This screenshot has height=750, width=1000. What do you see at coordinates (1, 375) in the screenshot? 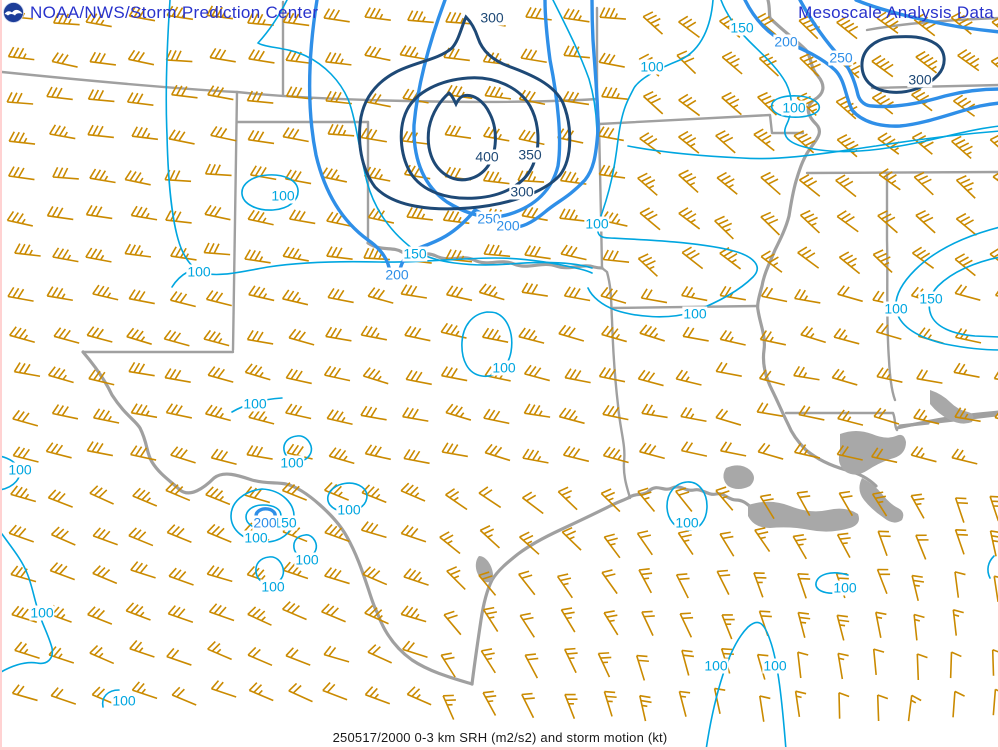
I see `page-edge-left` at bounding box center [1, 375].